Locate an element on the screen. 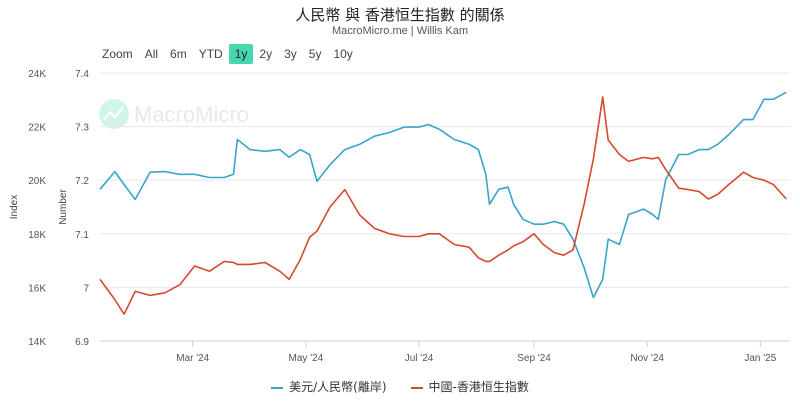 The height and width of the screenshot is (404, 800). legend-label-hsi: 中國-香港恒生指數 is located at coordinates (478, 387).